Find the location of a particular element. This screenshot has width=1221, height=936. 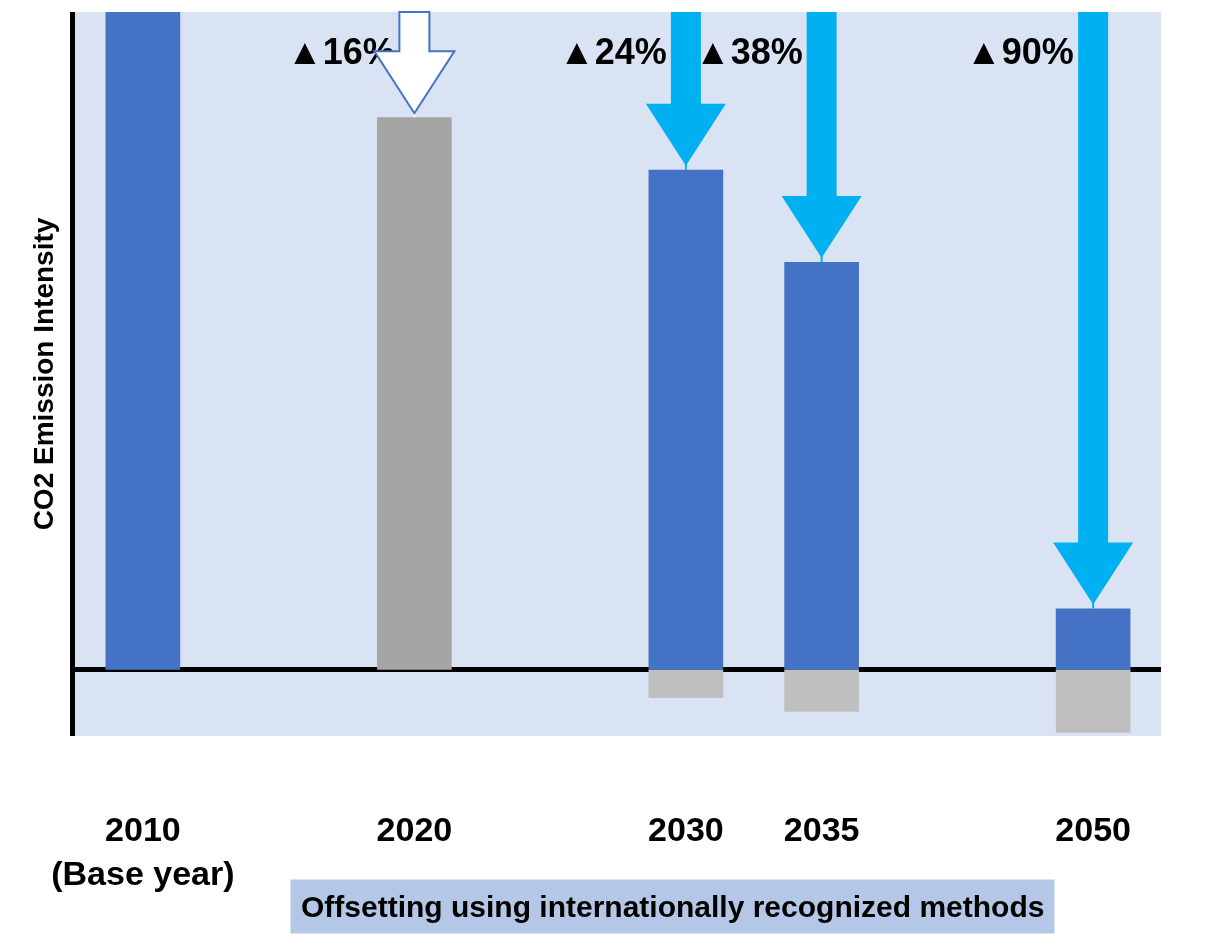

text: Offsetting using internationally recognized methods is located at coordinates (673, 906).